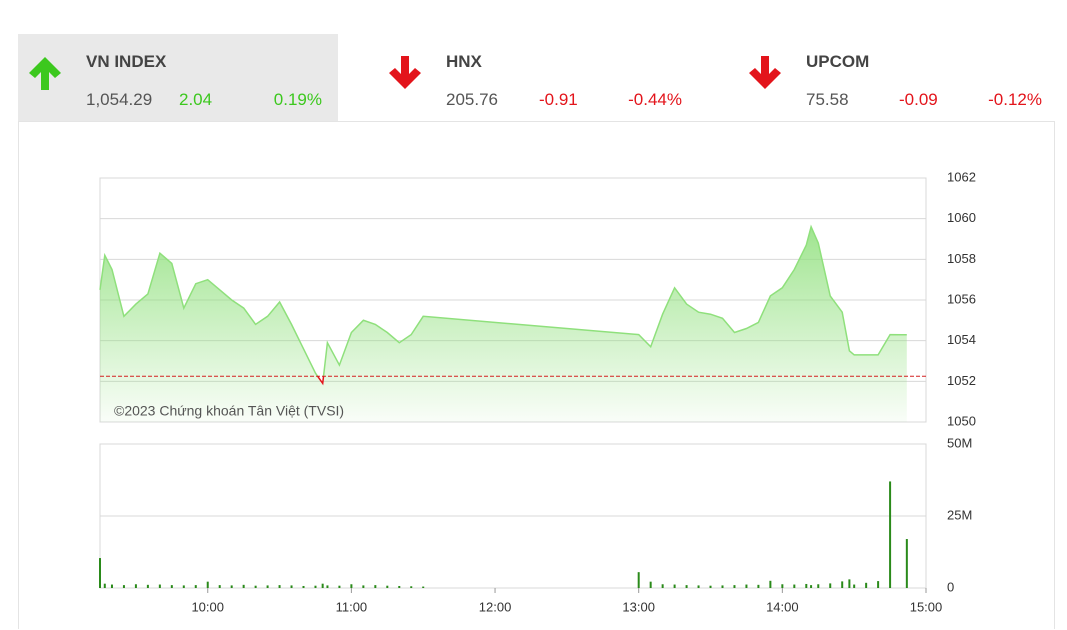 The width and height of the screenshot is (1067, 630). Describe the element at coordinates (119, 99) in the screenshot. I see `index-value: 1,054.29` at that location.